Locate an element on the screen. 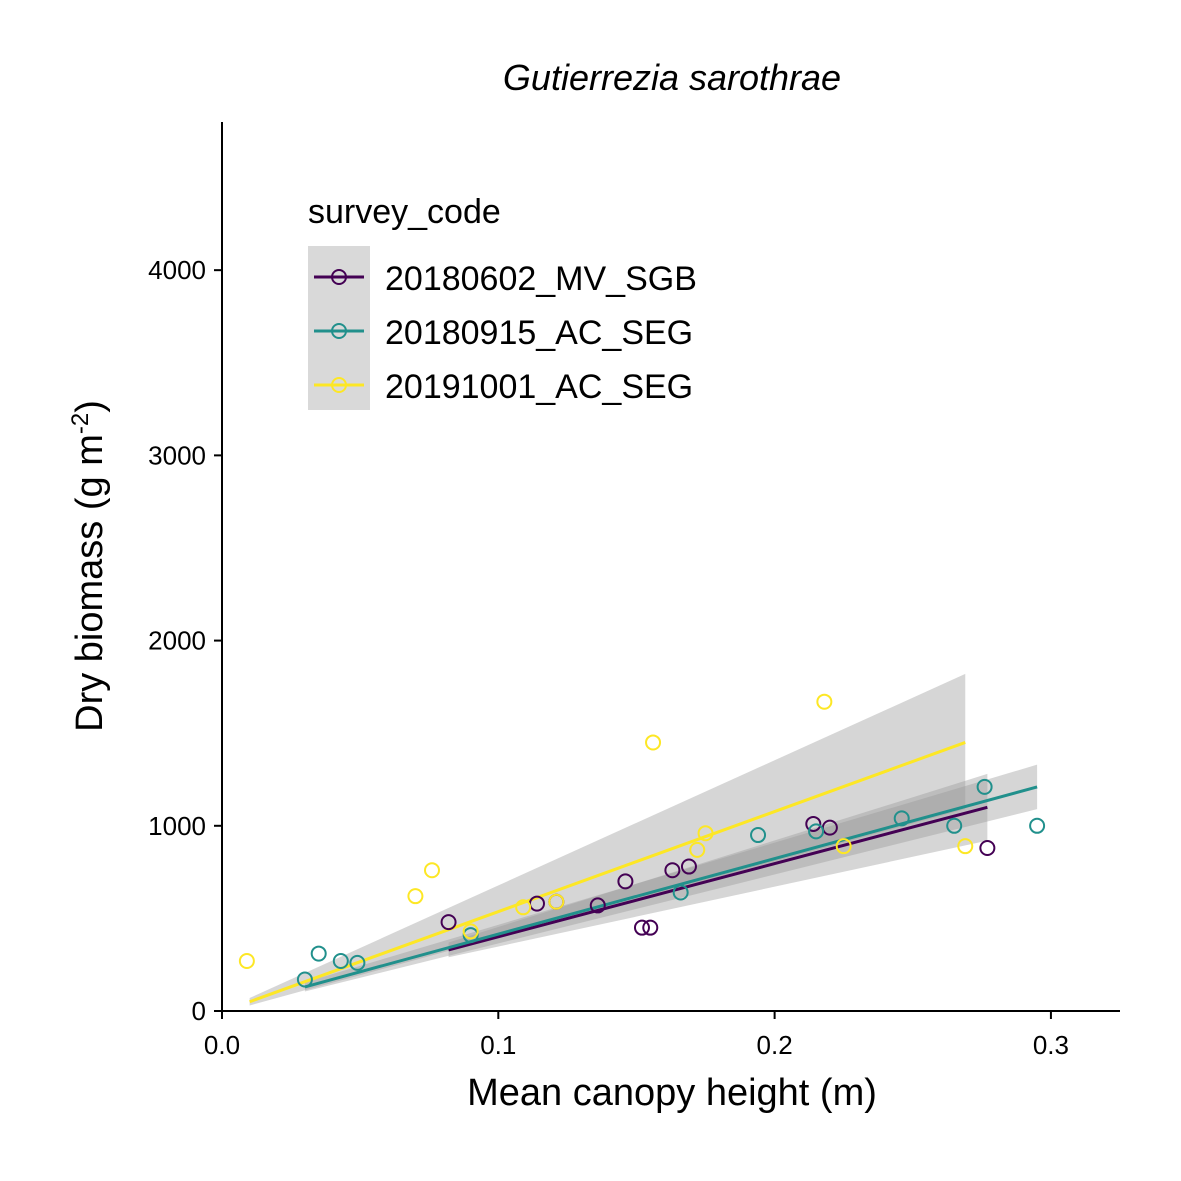  x-tick-label: 0.2 is located at coordinates (775, 1045).